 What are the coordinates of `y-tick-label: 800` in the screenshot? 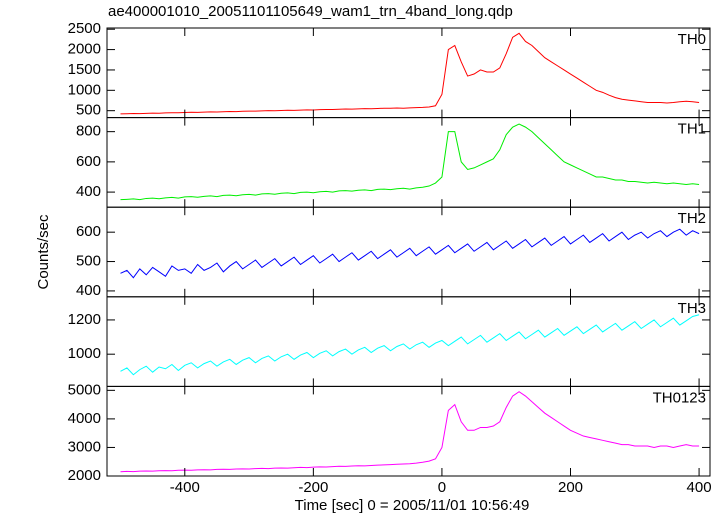 It's located at (88, 131).